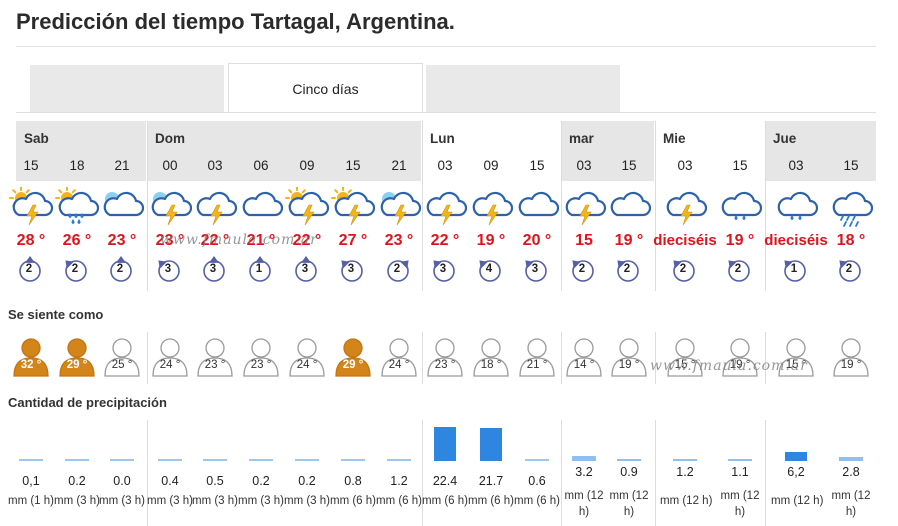 The image size is (898, 526). I want to click on hour-label: 15, so click(740, 165).